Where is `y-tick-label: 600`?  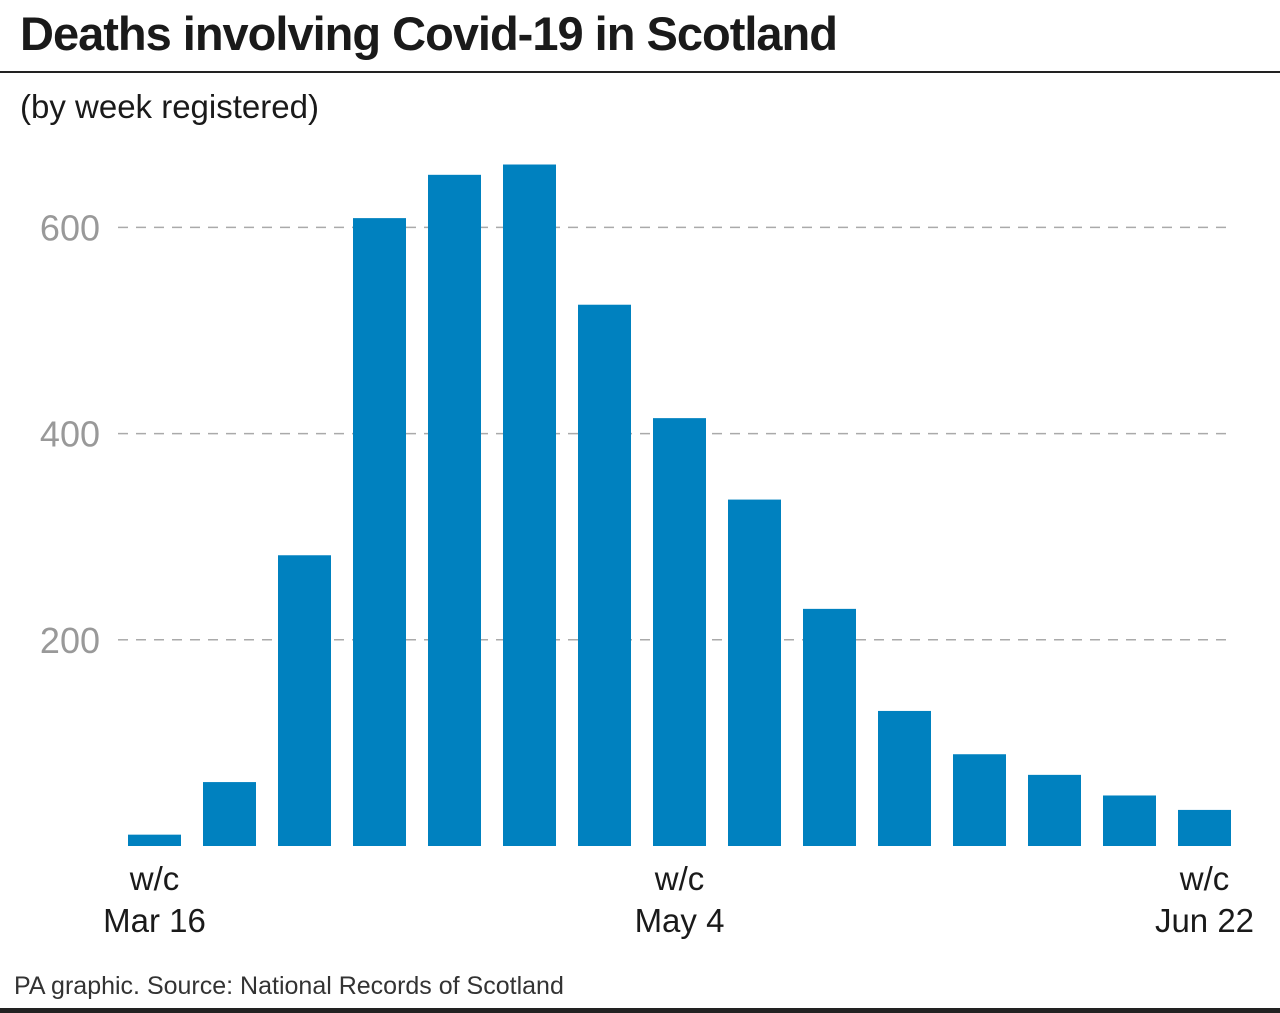
y-tick-label: 600 is located at coordinates (70, 227).